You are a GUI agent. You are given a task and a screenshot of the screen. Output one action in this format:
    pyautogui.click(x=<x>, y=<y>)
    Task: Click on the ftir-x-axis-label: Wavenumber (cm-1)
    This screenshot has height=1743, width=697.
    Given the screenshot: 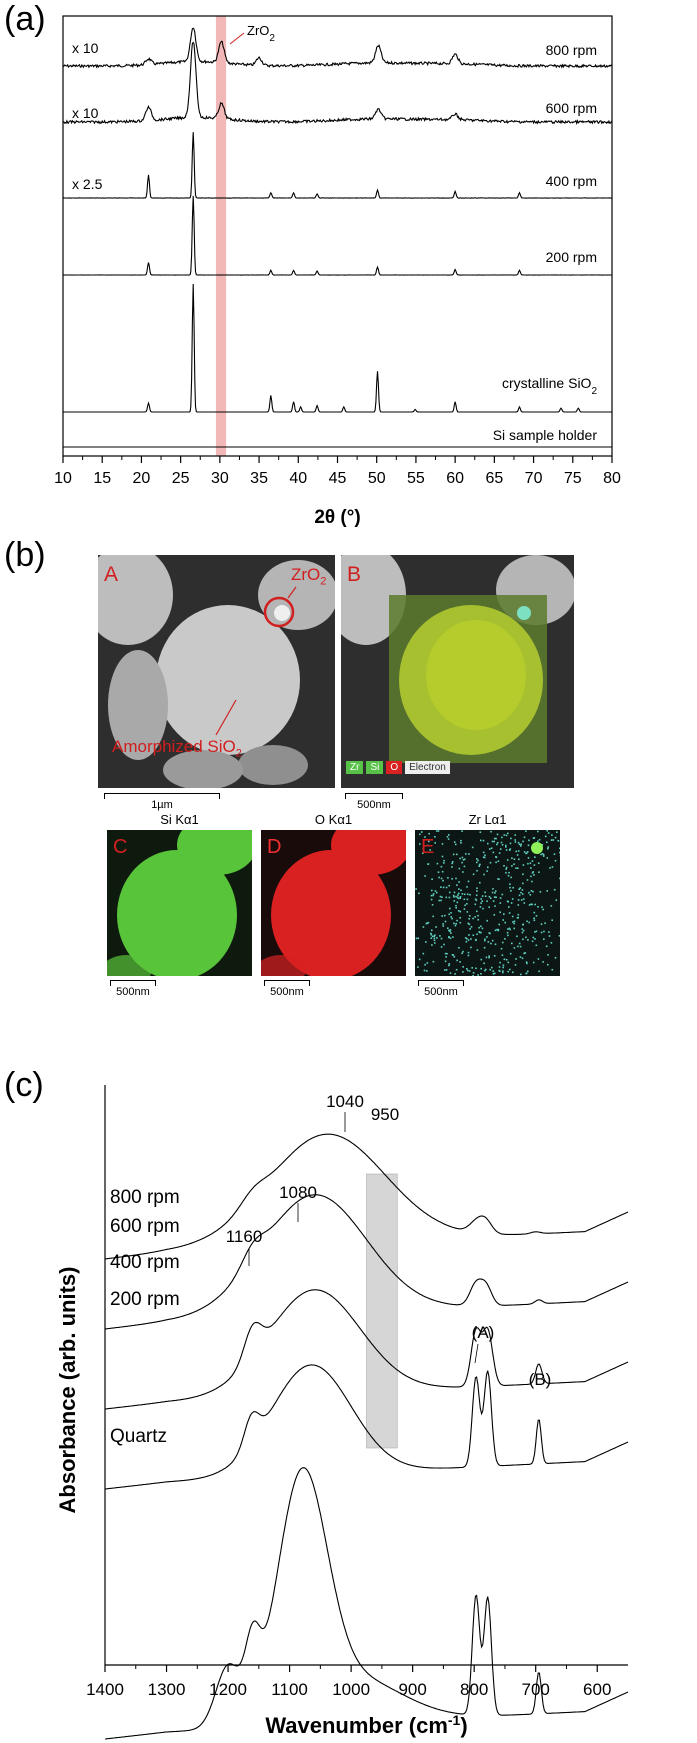 What is the action you would take?
    pyautogui.click(x=366, y=1725)
    